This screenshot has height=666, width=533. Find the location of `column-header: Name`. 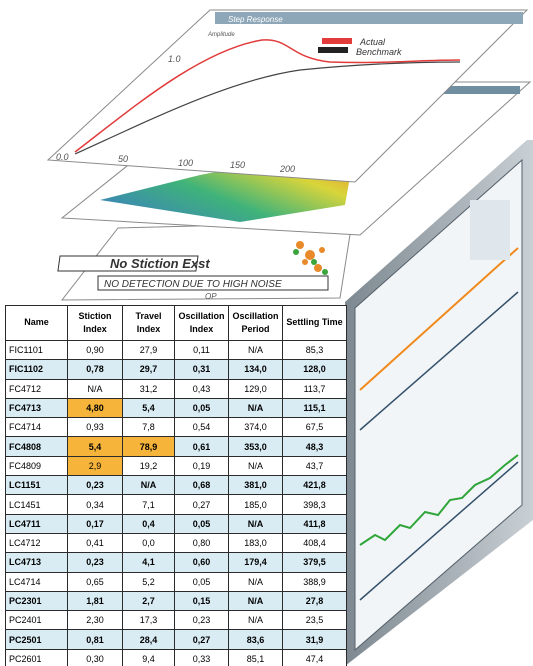

column-header: Name is located at coordinates (36, 323).